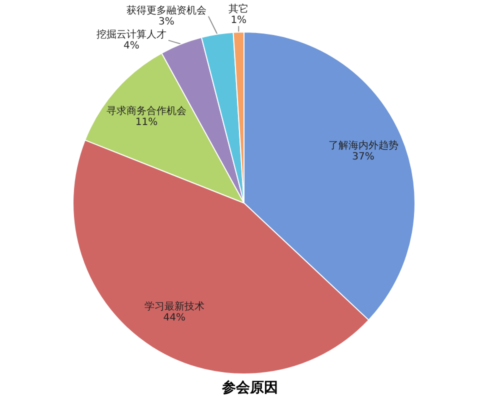  Describe the element at coordinates (166, 22) in the screenshot. I see `data-label: 3%` at that location.